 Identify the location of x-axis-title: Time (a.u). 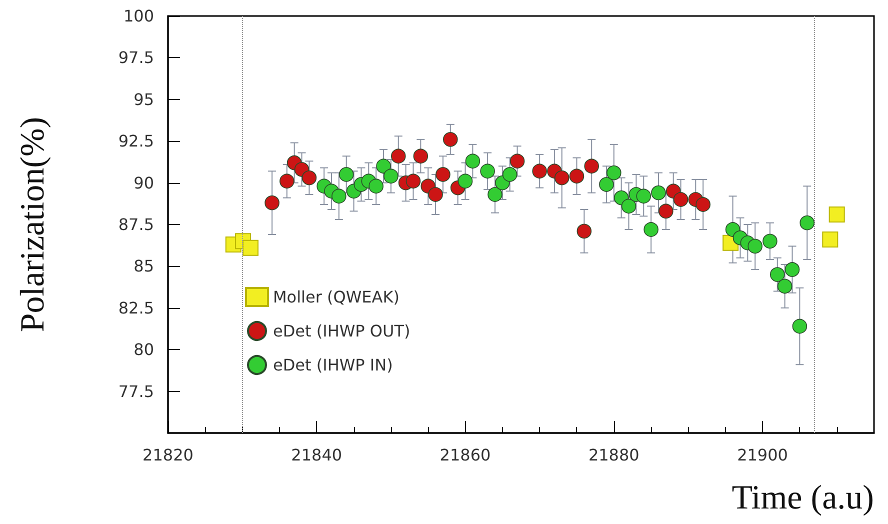
(803, 498).